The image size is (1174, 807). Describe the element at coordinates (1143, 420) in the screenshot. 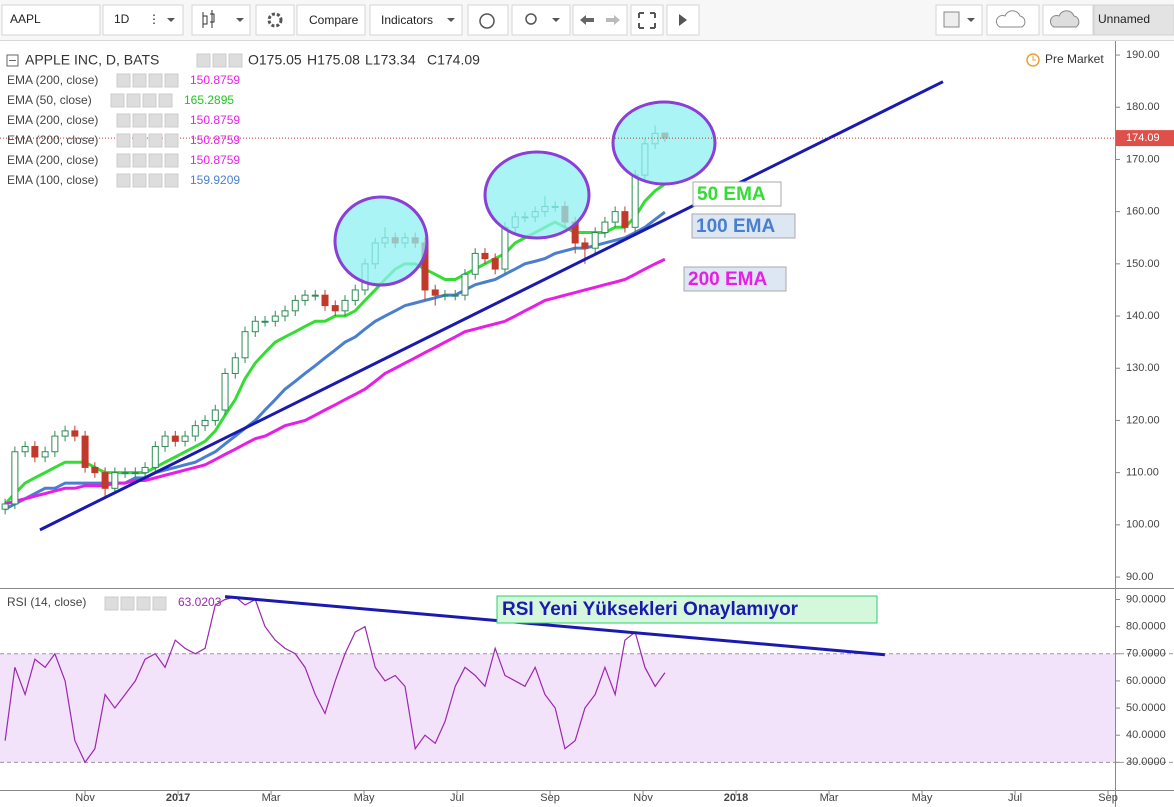

I see `y-tick-label: 120.00` at that location.